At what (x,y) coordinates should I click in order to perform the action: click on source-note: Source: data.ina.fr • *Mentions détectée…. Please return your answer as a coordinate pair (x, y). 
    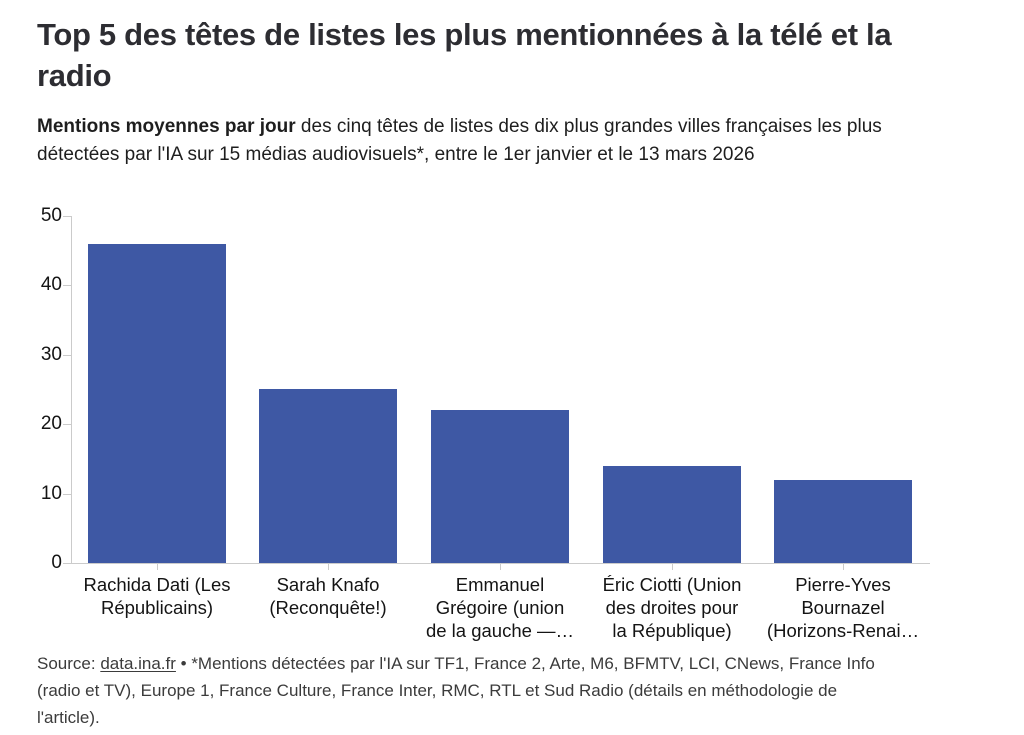
    Looking at the image, I should click on (464, 690).